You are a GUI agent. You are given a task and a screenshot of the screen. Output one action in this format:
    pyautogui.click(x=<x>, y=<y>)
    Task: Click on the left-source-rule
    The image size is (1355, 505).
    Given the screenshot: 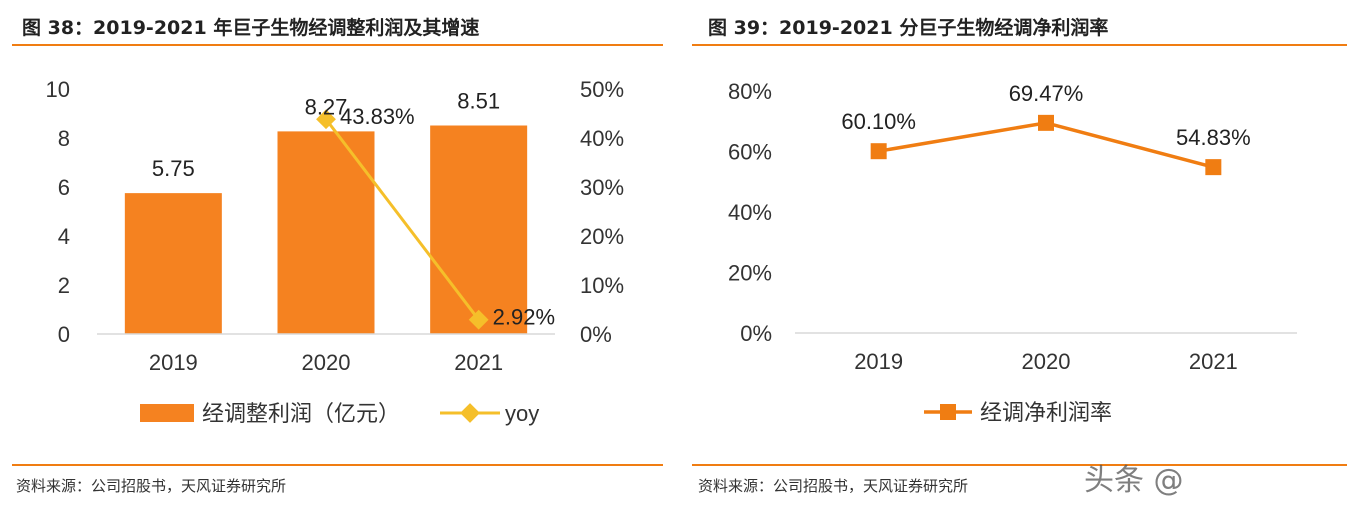 What is the action you would take?
    pyautogui.click(x=337, y=465)
    